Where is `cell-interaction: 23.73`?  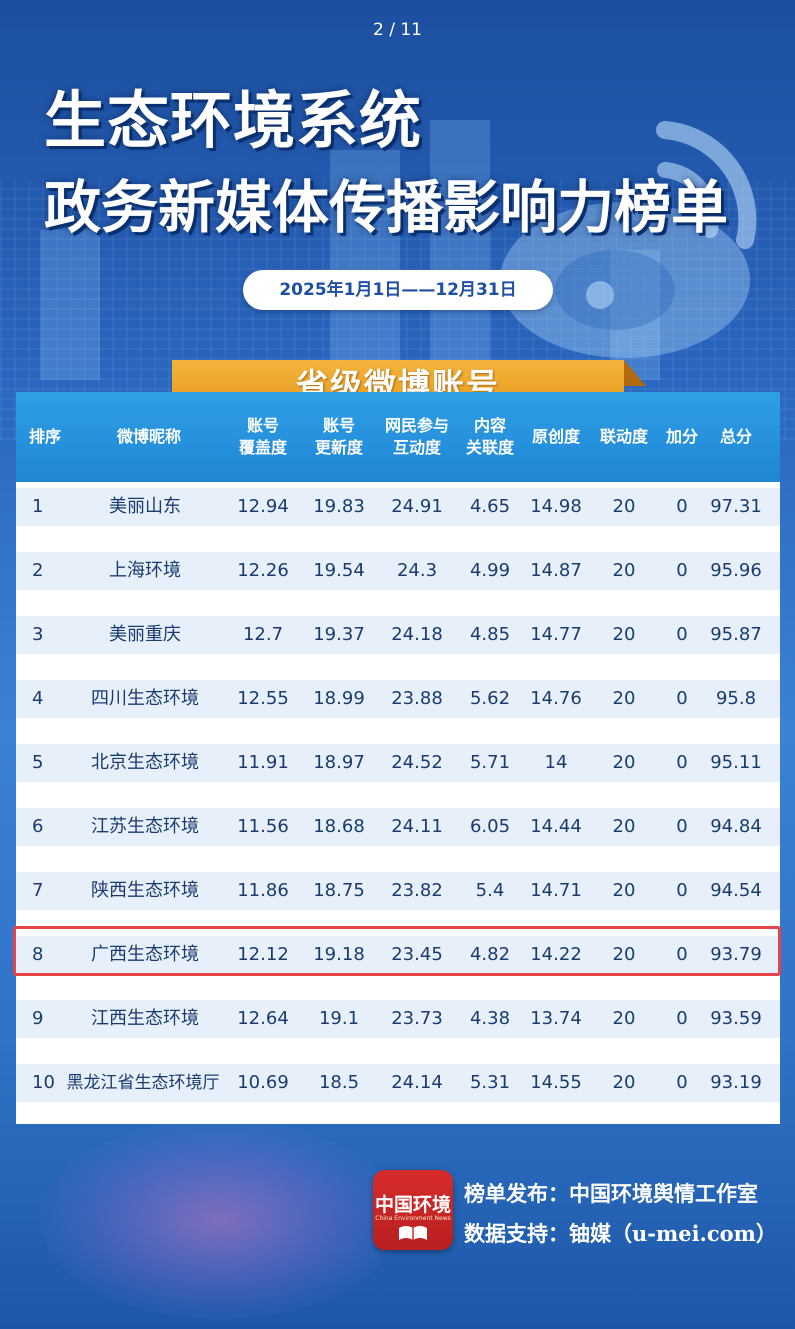 cell-interaction: 23.73 is located at coordinates (417, 1019).